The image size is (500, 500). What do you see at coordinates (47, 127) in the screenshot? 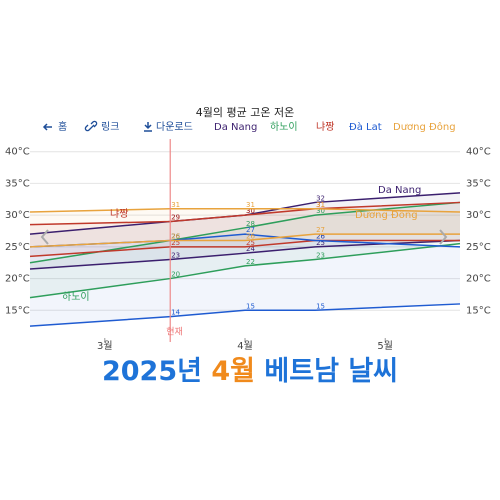
I see `icon-back` at bounding box center [47, 127].